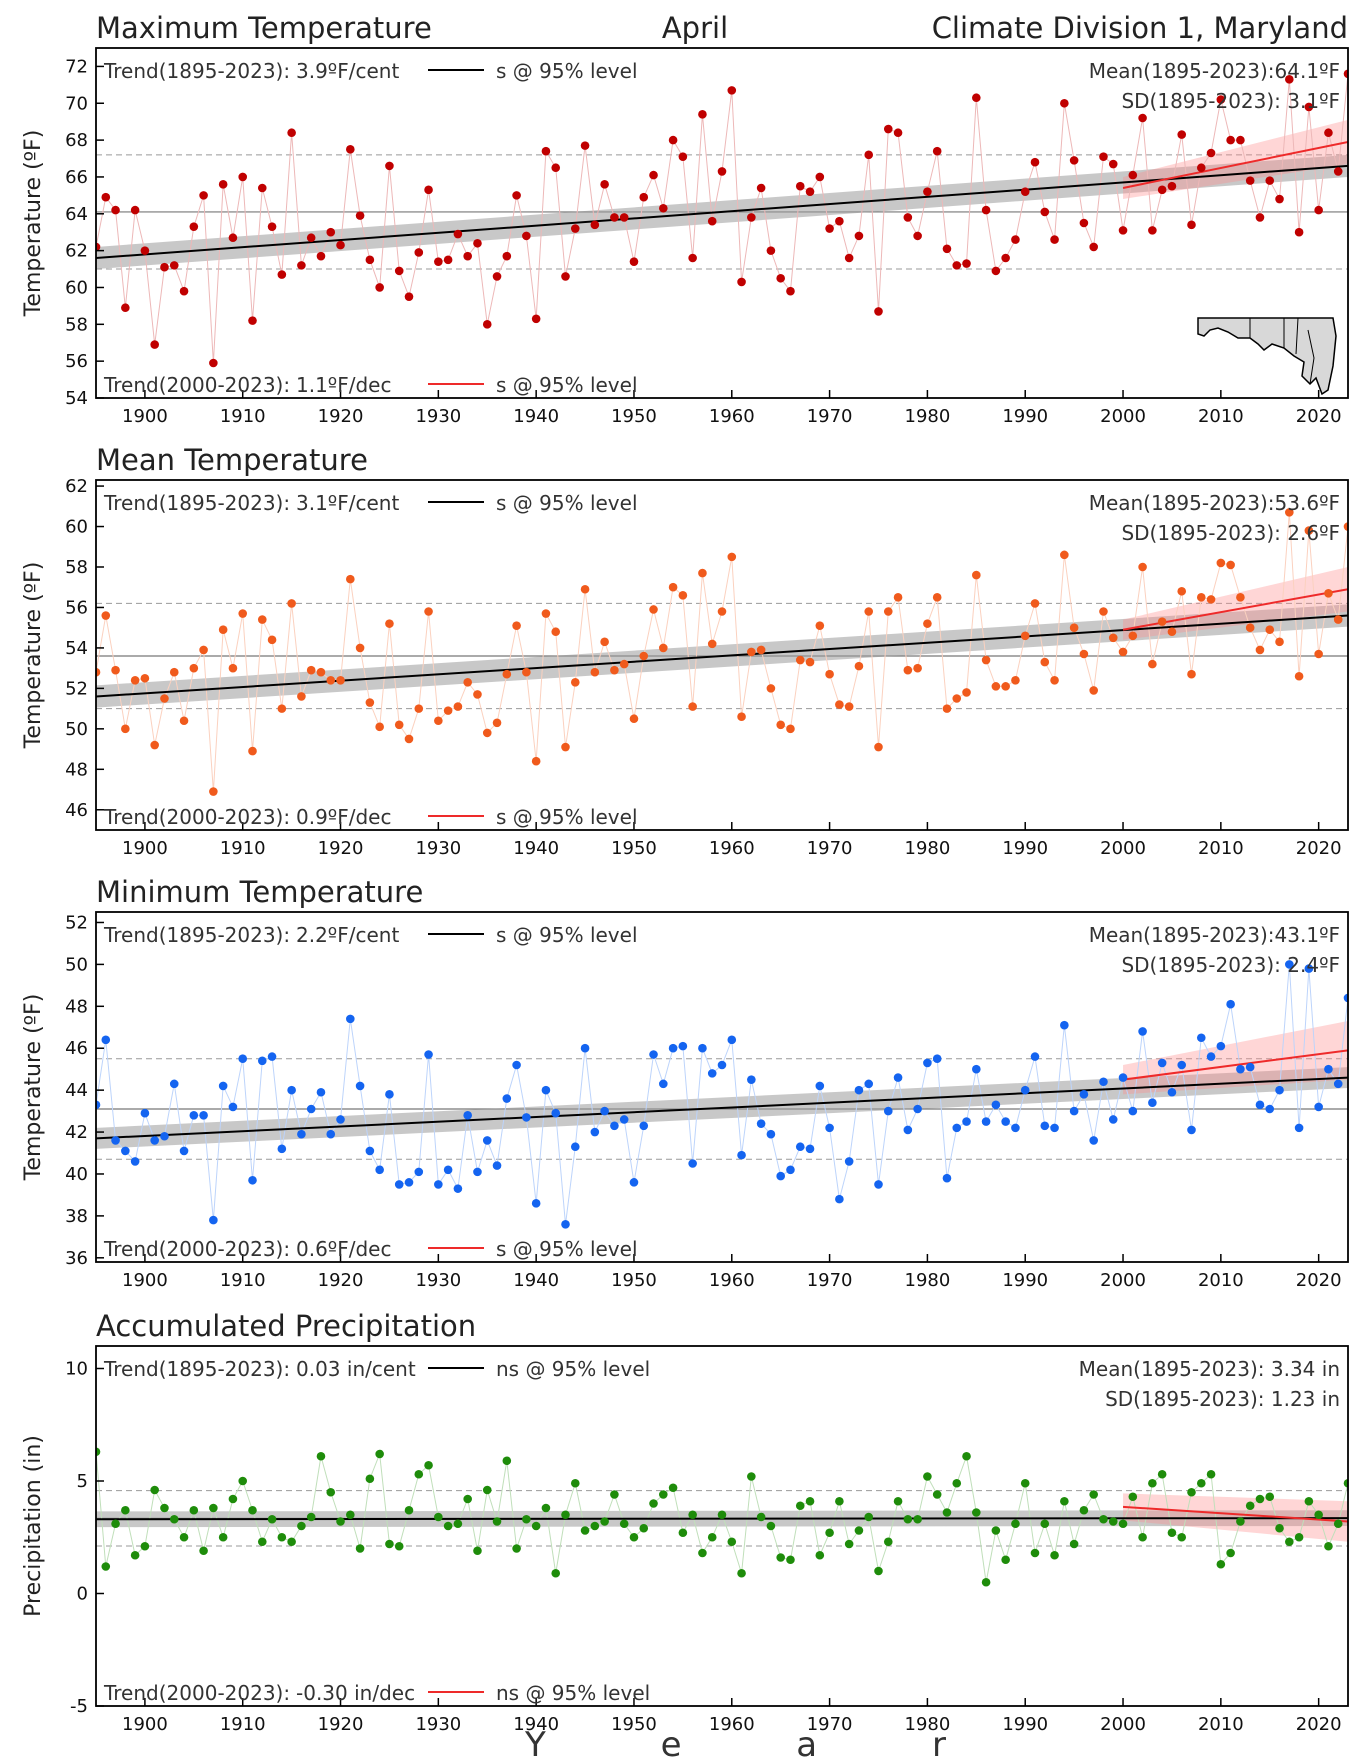 This screenshot has width=1360, height=1764. What do you see at coordinates (76, 1174) in the screenshot?
I see `y-tick-label: 40` at bounding box center [76, 1174].